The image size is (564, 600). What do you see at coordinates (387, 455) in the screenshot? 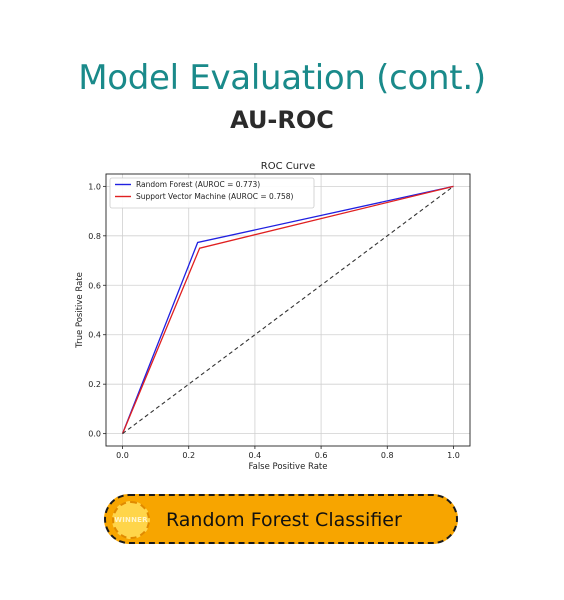
I see `x-tick-label: 0.8` at bounding box center [387, 455].